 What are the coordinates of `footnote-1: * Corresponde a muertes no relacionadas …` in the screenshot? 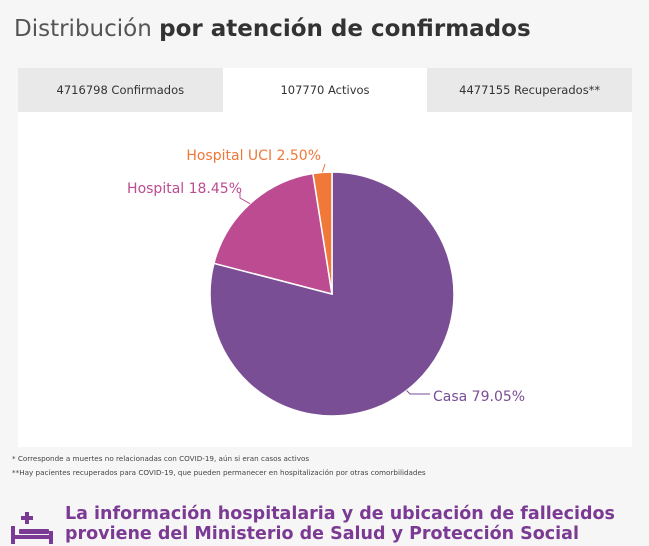 It's located at (161, 458).